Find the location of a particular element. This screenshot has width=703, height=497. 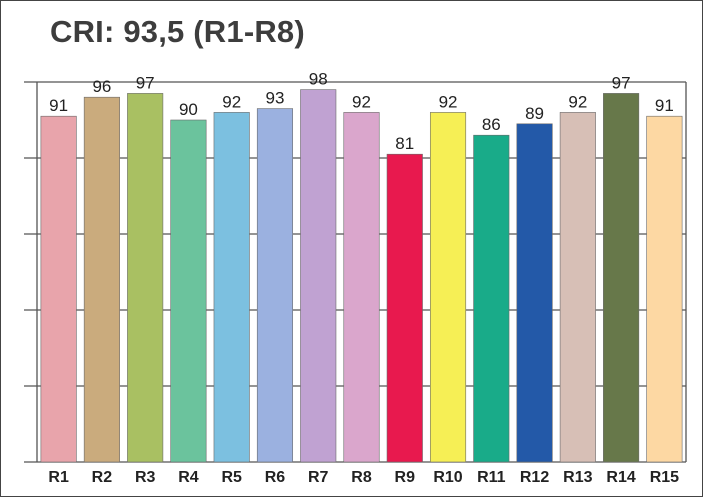

bar-r4 is located at coordinates (188, 291).